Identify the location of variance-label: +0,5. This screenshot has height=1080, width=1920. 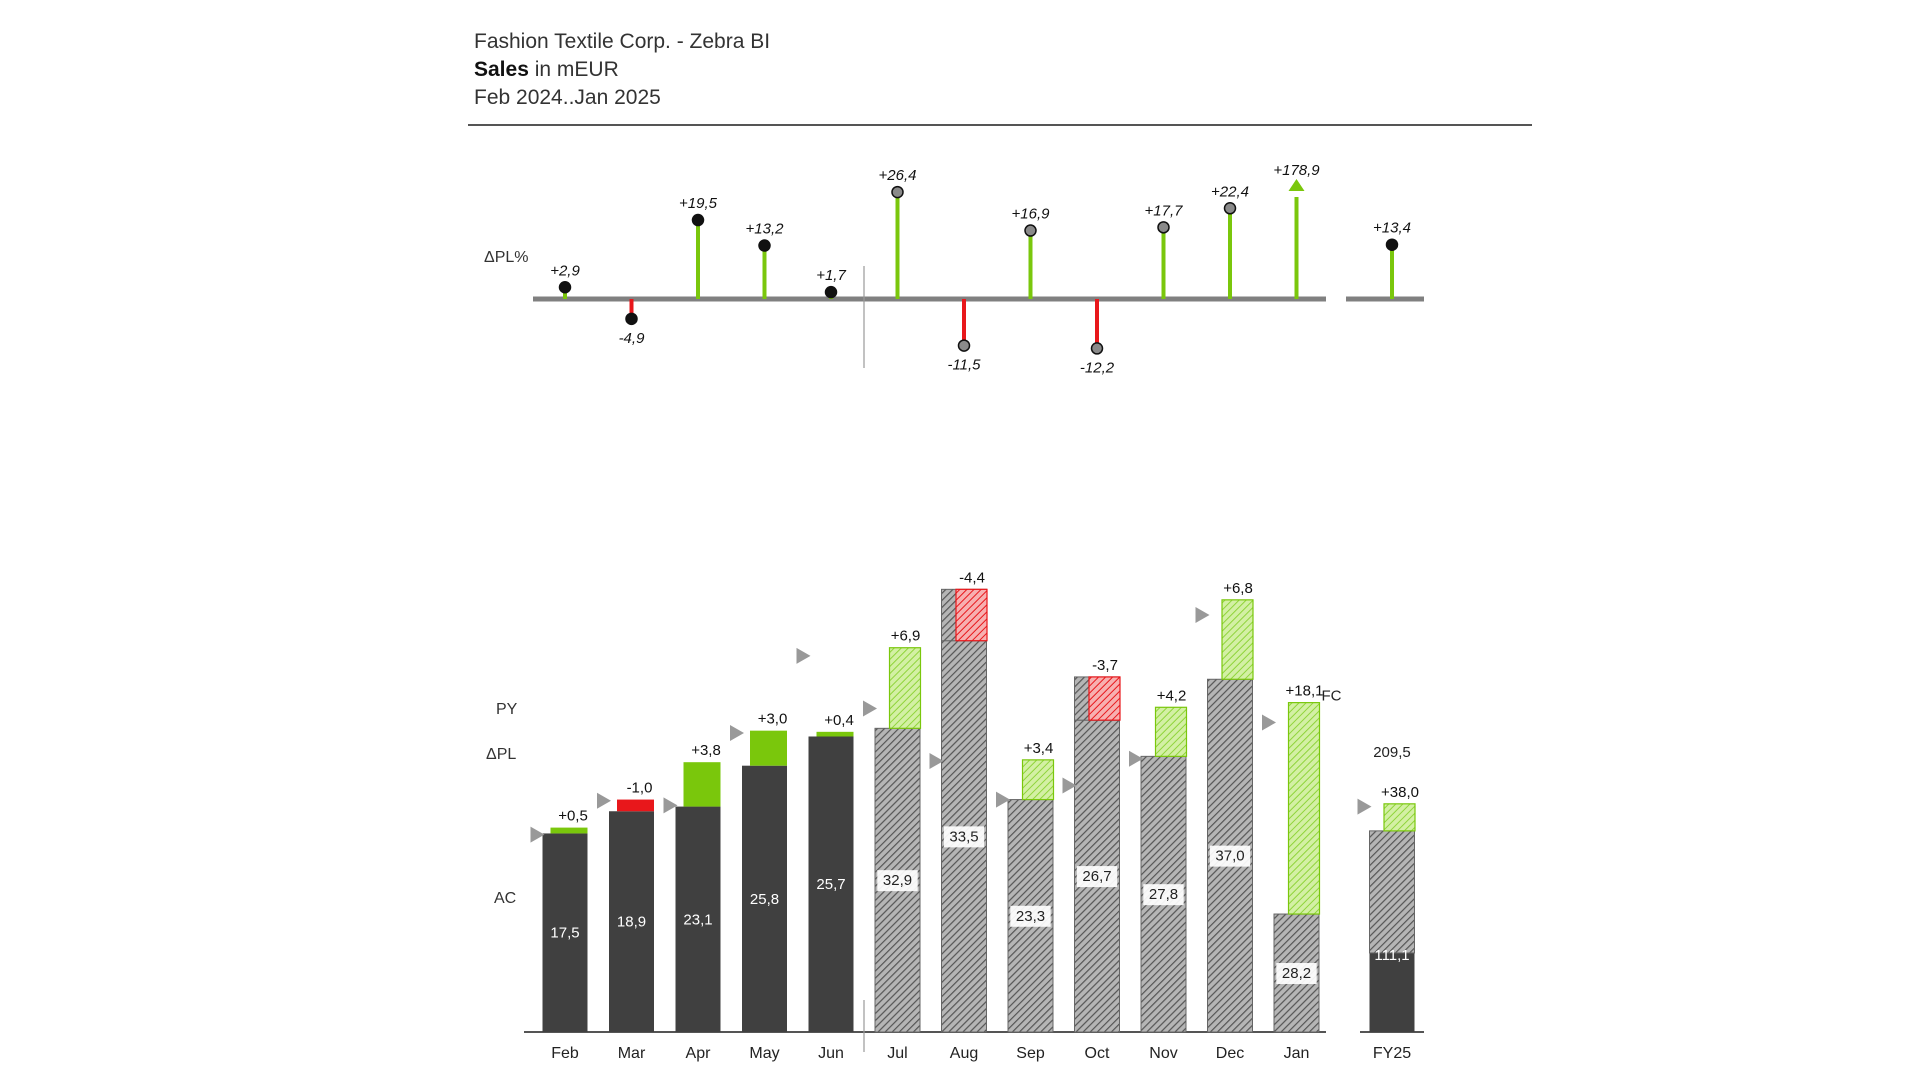
(573, 816).